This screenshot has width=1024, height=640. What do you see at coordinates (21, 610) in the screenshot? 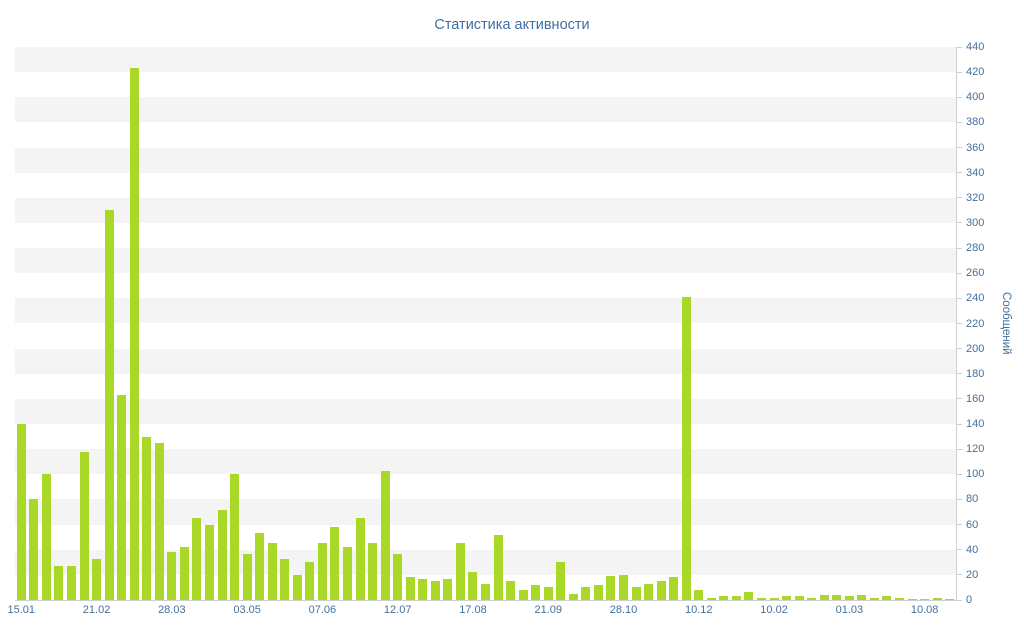
I see `x-tick-label: 15.01` at bounding box center [21, 610].